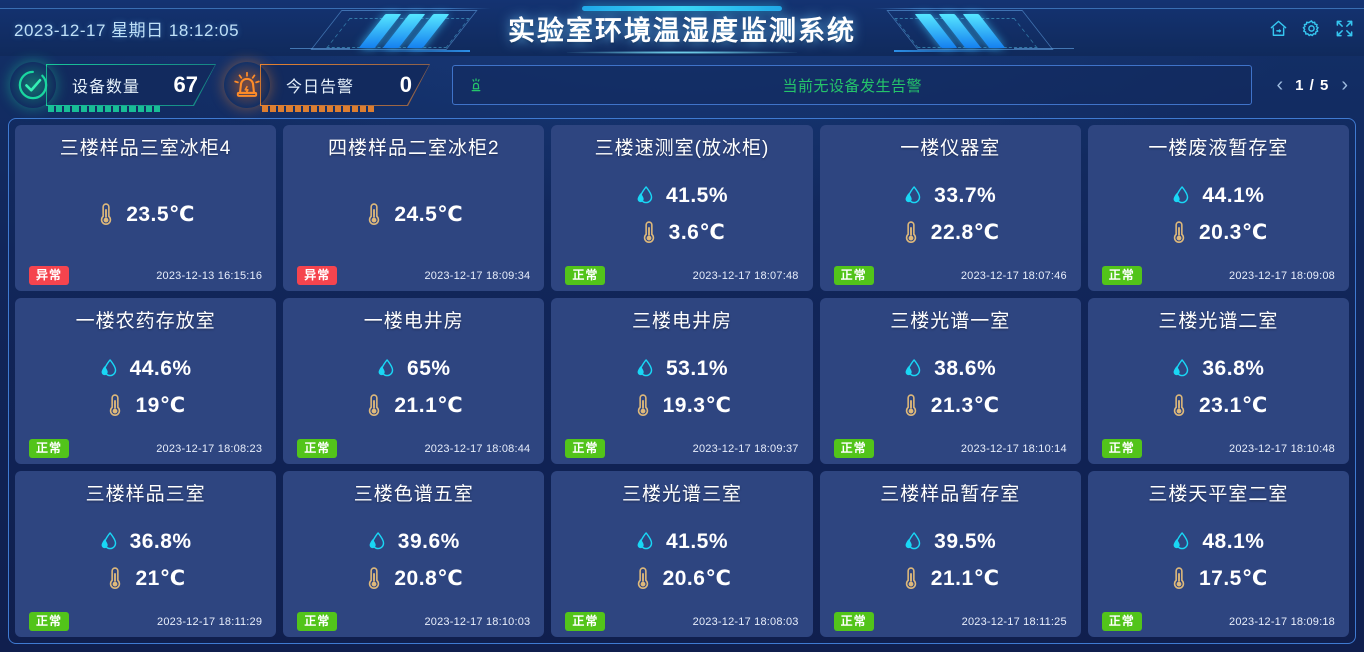 The image size is (1364, 652). I want to click on alert-message: 当前无设备发生告警, so click(852, 86).